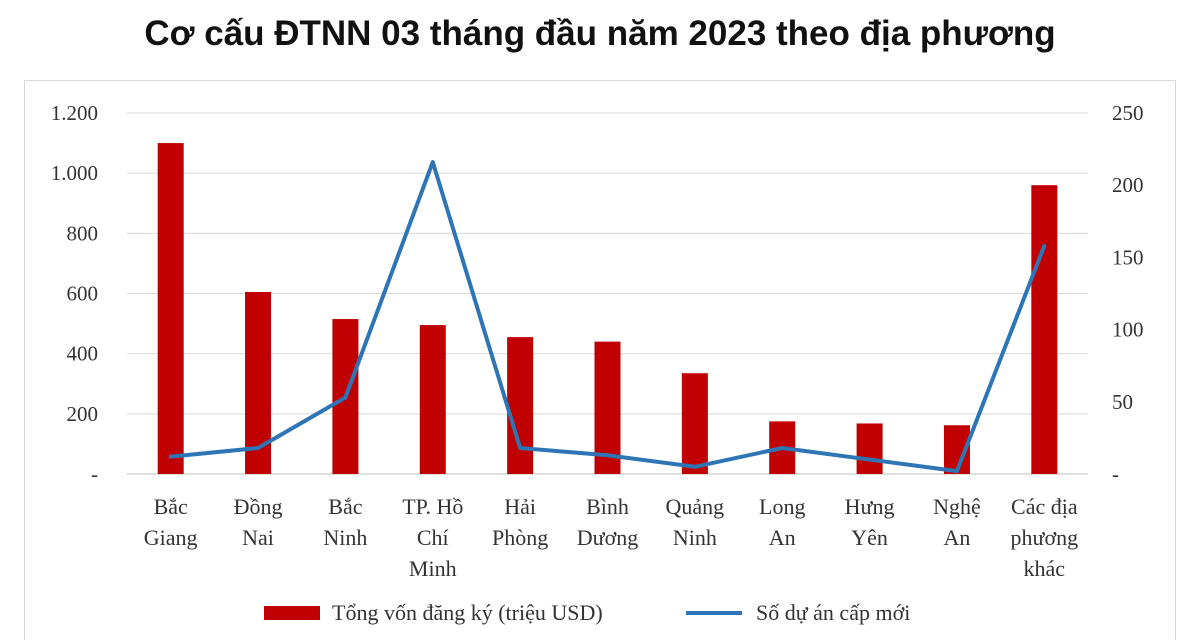 Image resolution: width=1200 pixels, height=640 pixels. I want to click on x-category-label: Hưng Yên, so click(870, 522).